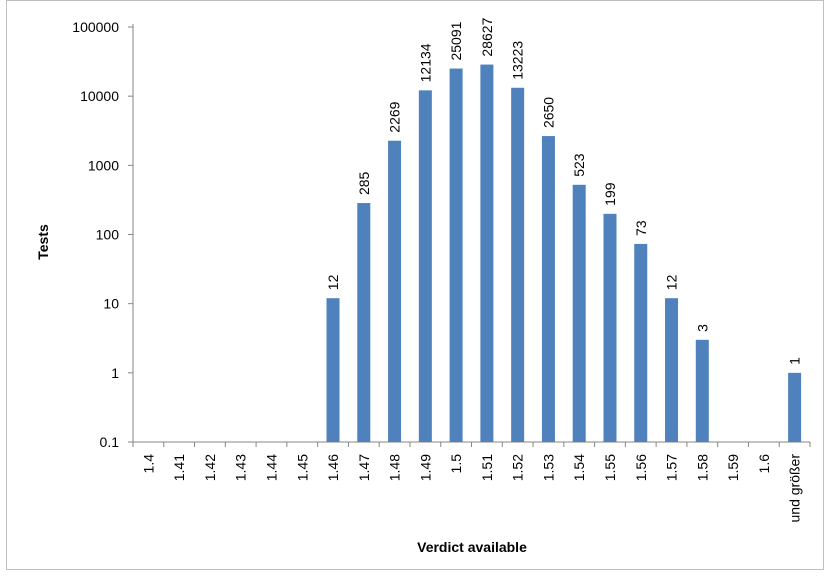 The height and width of the screenshot is (576, 825). I want to click on x-tick-label: 1.44, so click(271, 467).